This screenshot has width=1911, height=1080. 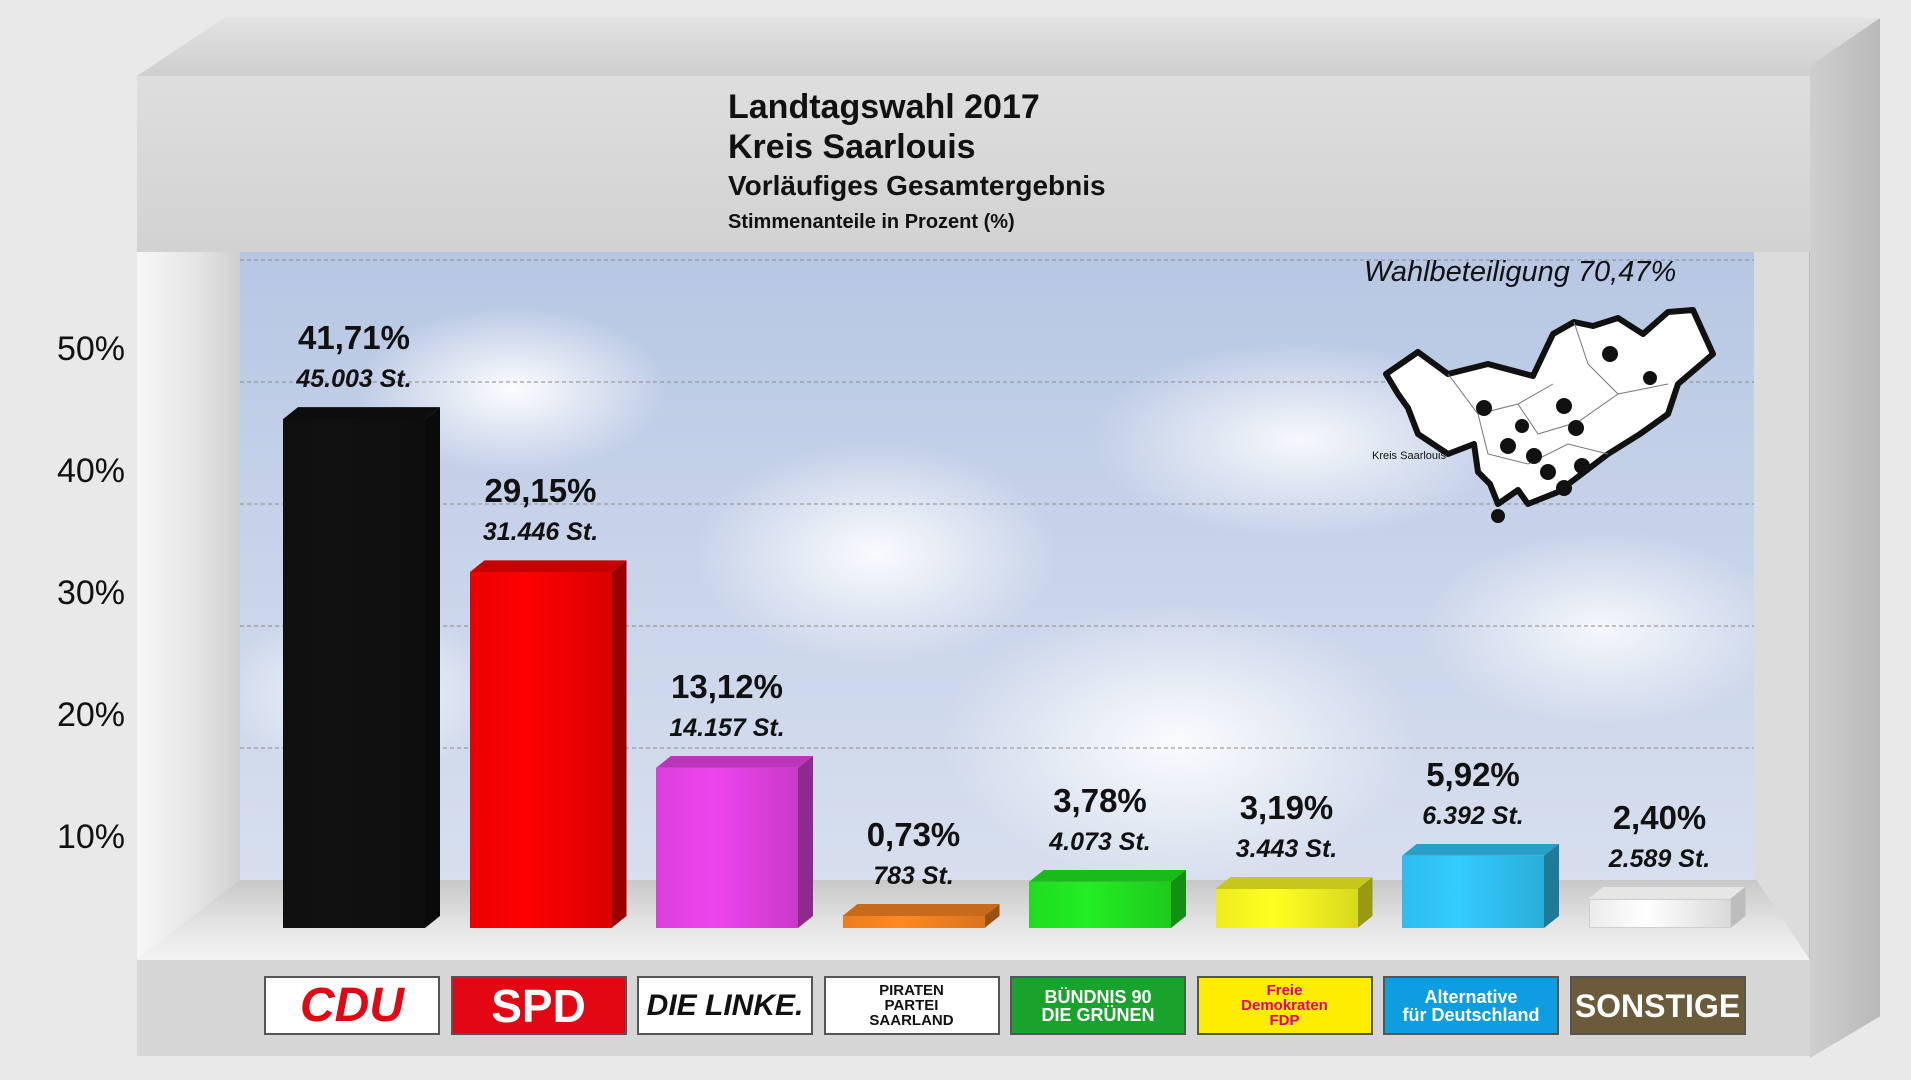 I want to click on logo-text: SAARLAND, so click(x=911, y=1020).